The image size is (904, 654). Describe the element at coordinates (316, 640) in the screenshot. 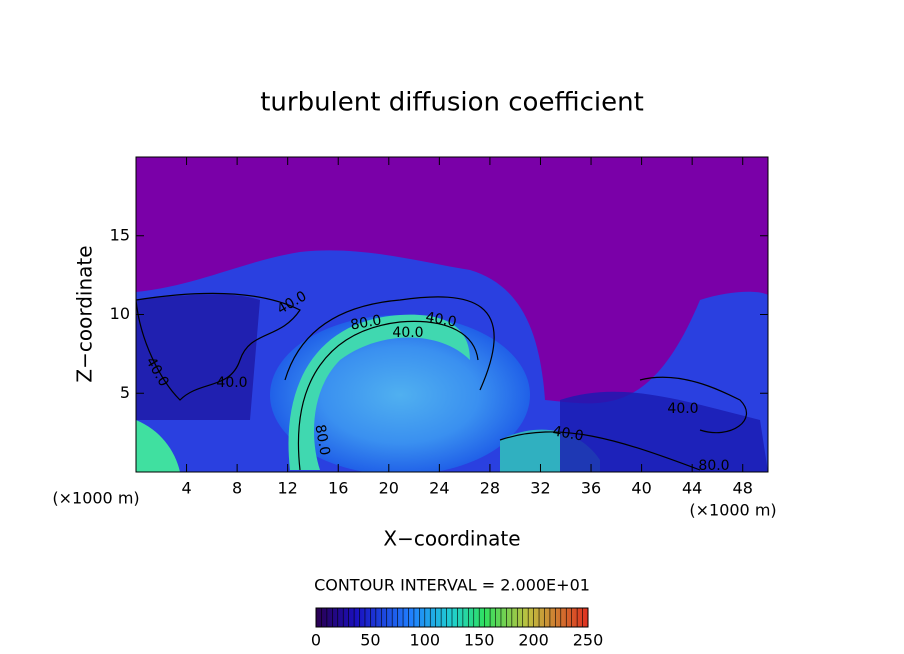

I see `colorbar-tick-label: 0` at that location.